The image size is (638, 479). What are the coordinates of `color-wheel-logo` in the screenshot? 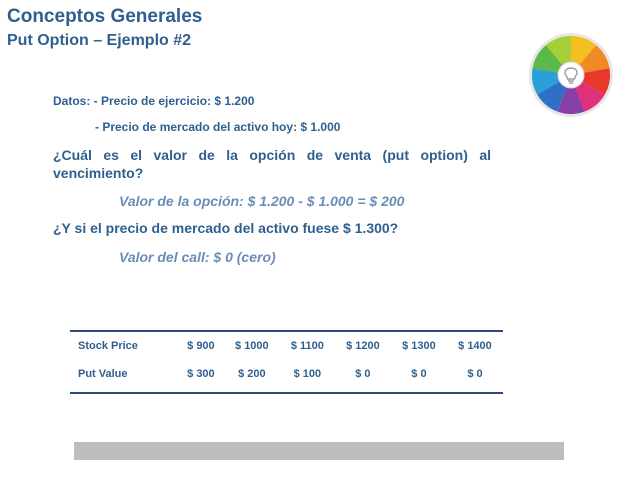 It's located at (571, 75).